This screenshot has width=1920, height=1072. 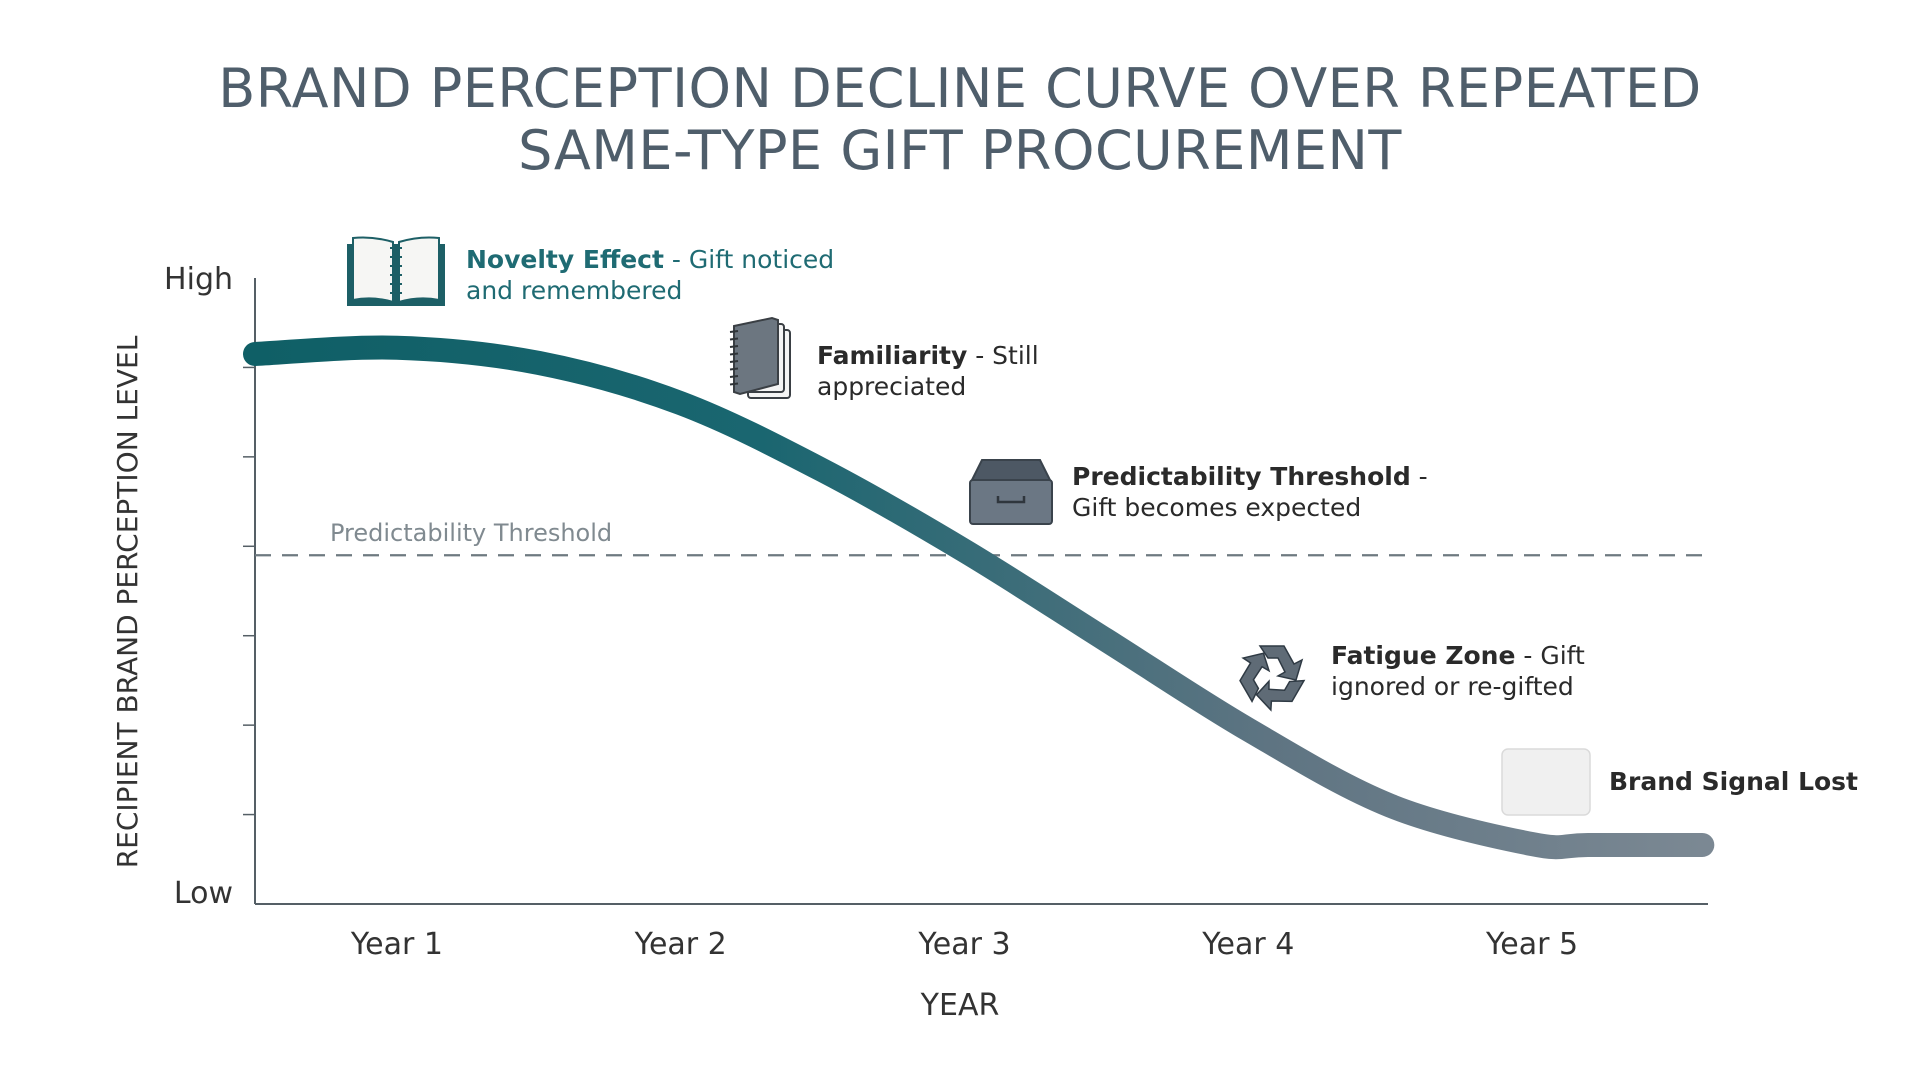 What do you see at coordinates (574, 290) in the screenshot?
I see `annotation-novelty-text-2: and remembered` at bounding box center [574, 290].